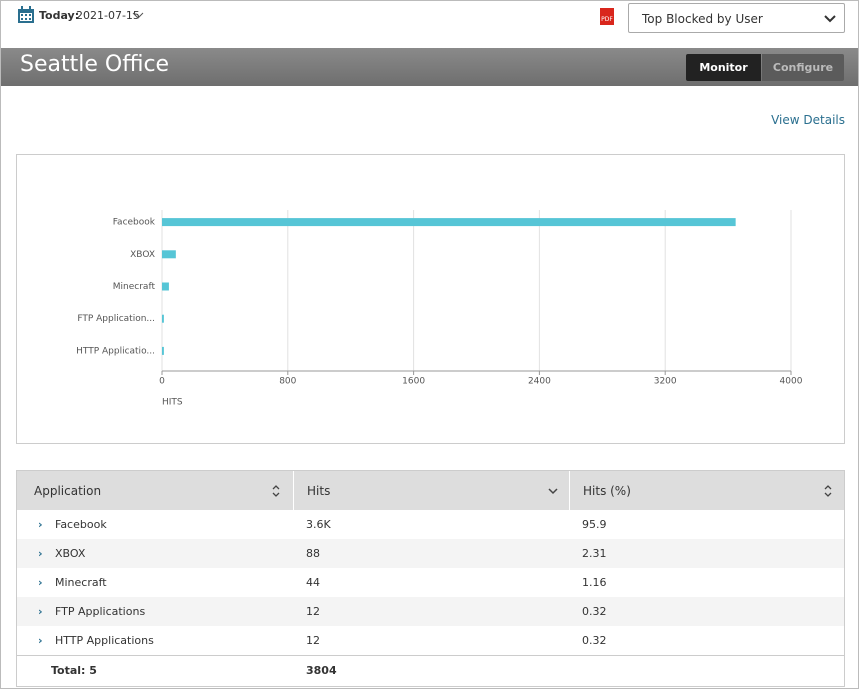 The height and width of the screenshot is (689, 859). I want to click on page-title: Seattle Office, so click(95, 64).